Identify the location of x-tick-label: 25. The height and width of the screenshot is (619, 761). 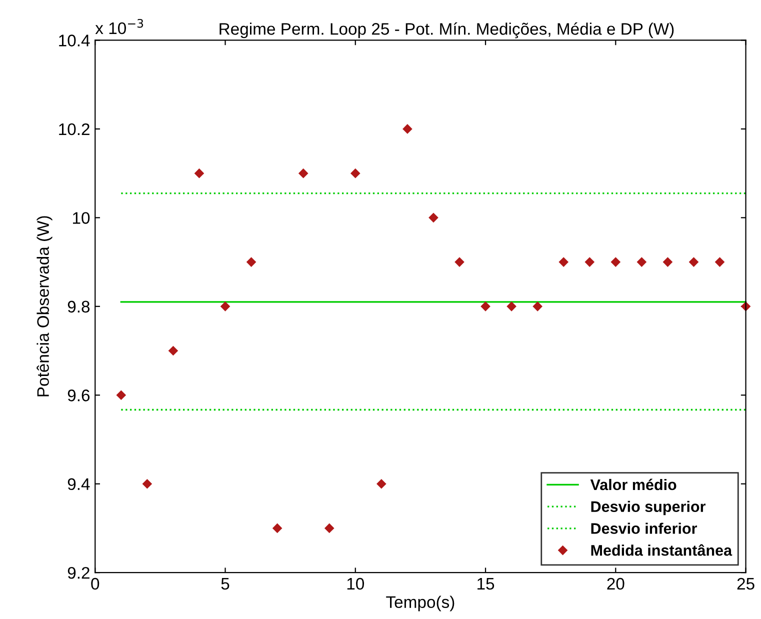
(745, 584).